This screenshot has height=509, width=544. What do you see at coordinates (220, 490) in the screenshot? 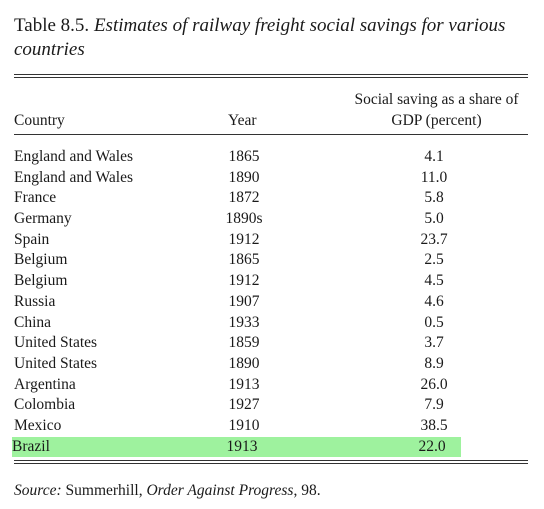
I see `source-work: Order Against Progress` at bounding box center [220, 490].